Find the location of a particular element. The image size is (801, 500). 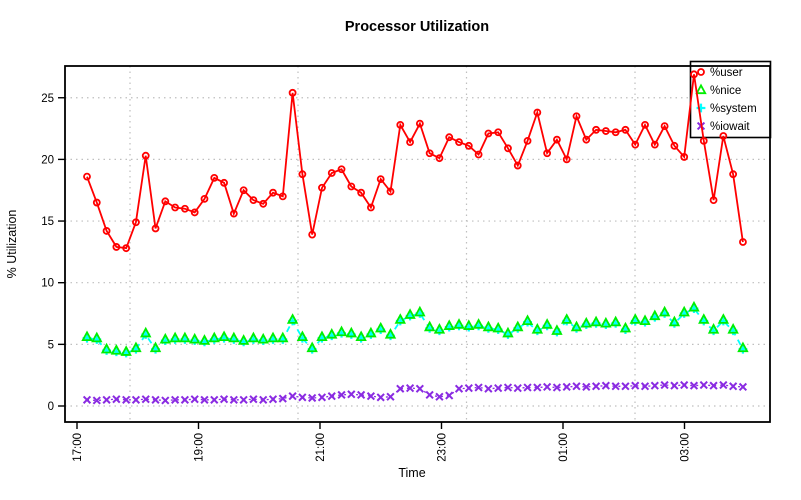

y-tick-label: 5 is located at coordinates (51, 345).